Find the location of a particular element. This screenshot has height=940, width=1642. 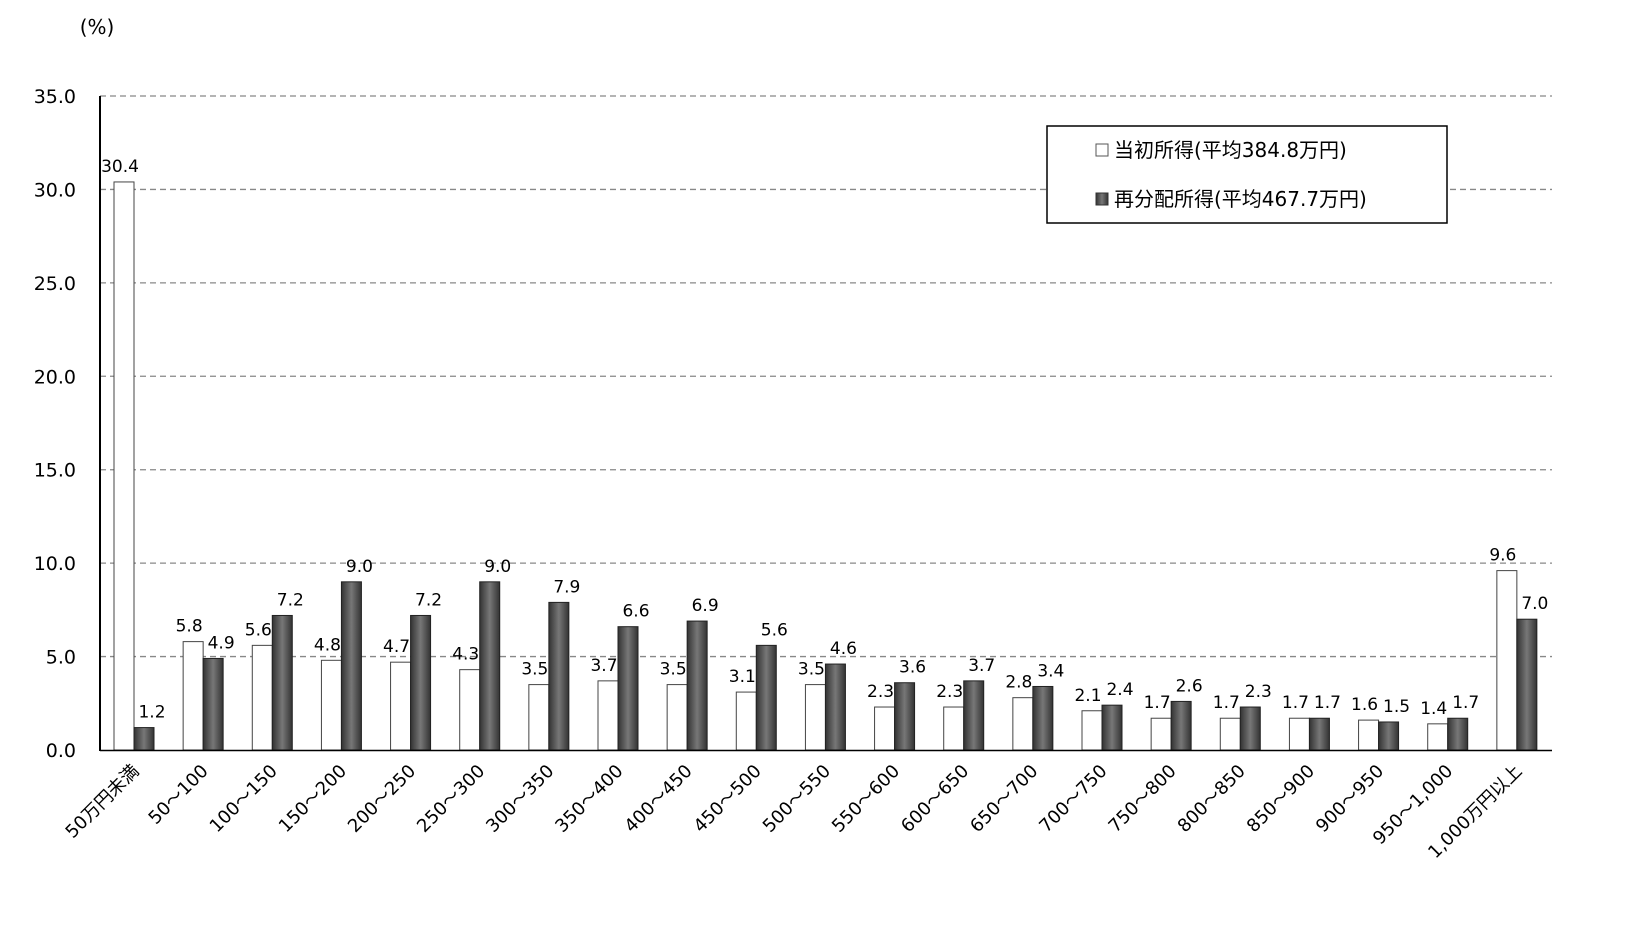

legend-swatch-initial is located at coordinates (1102, 150).